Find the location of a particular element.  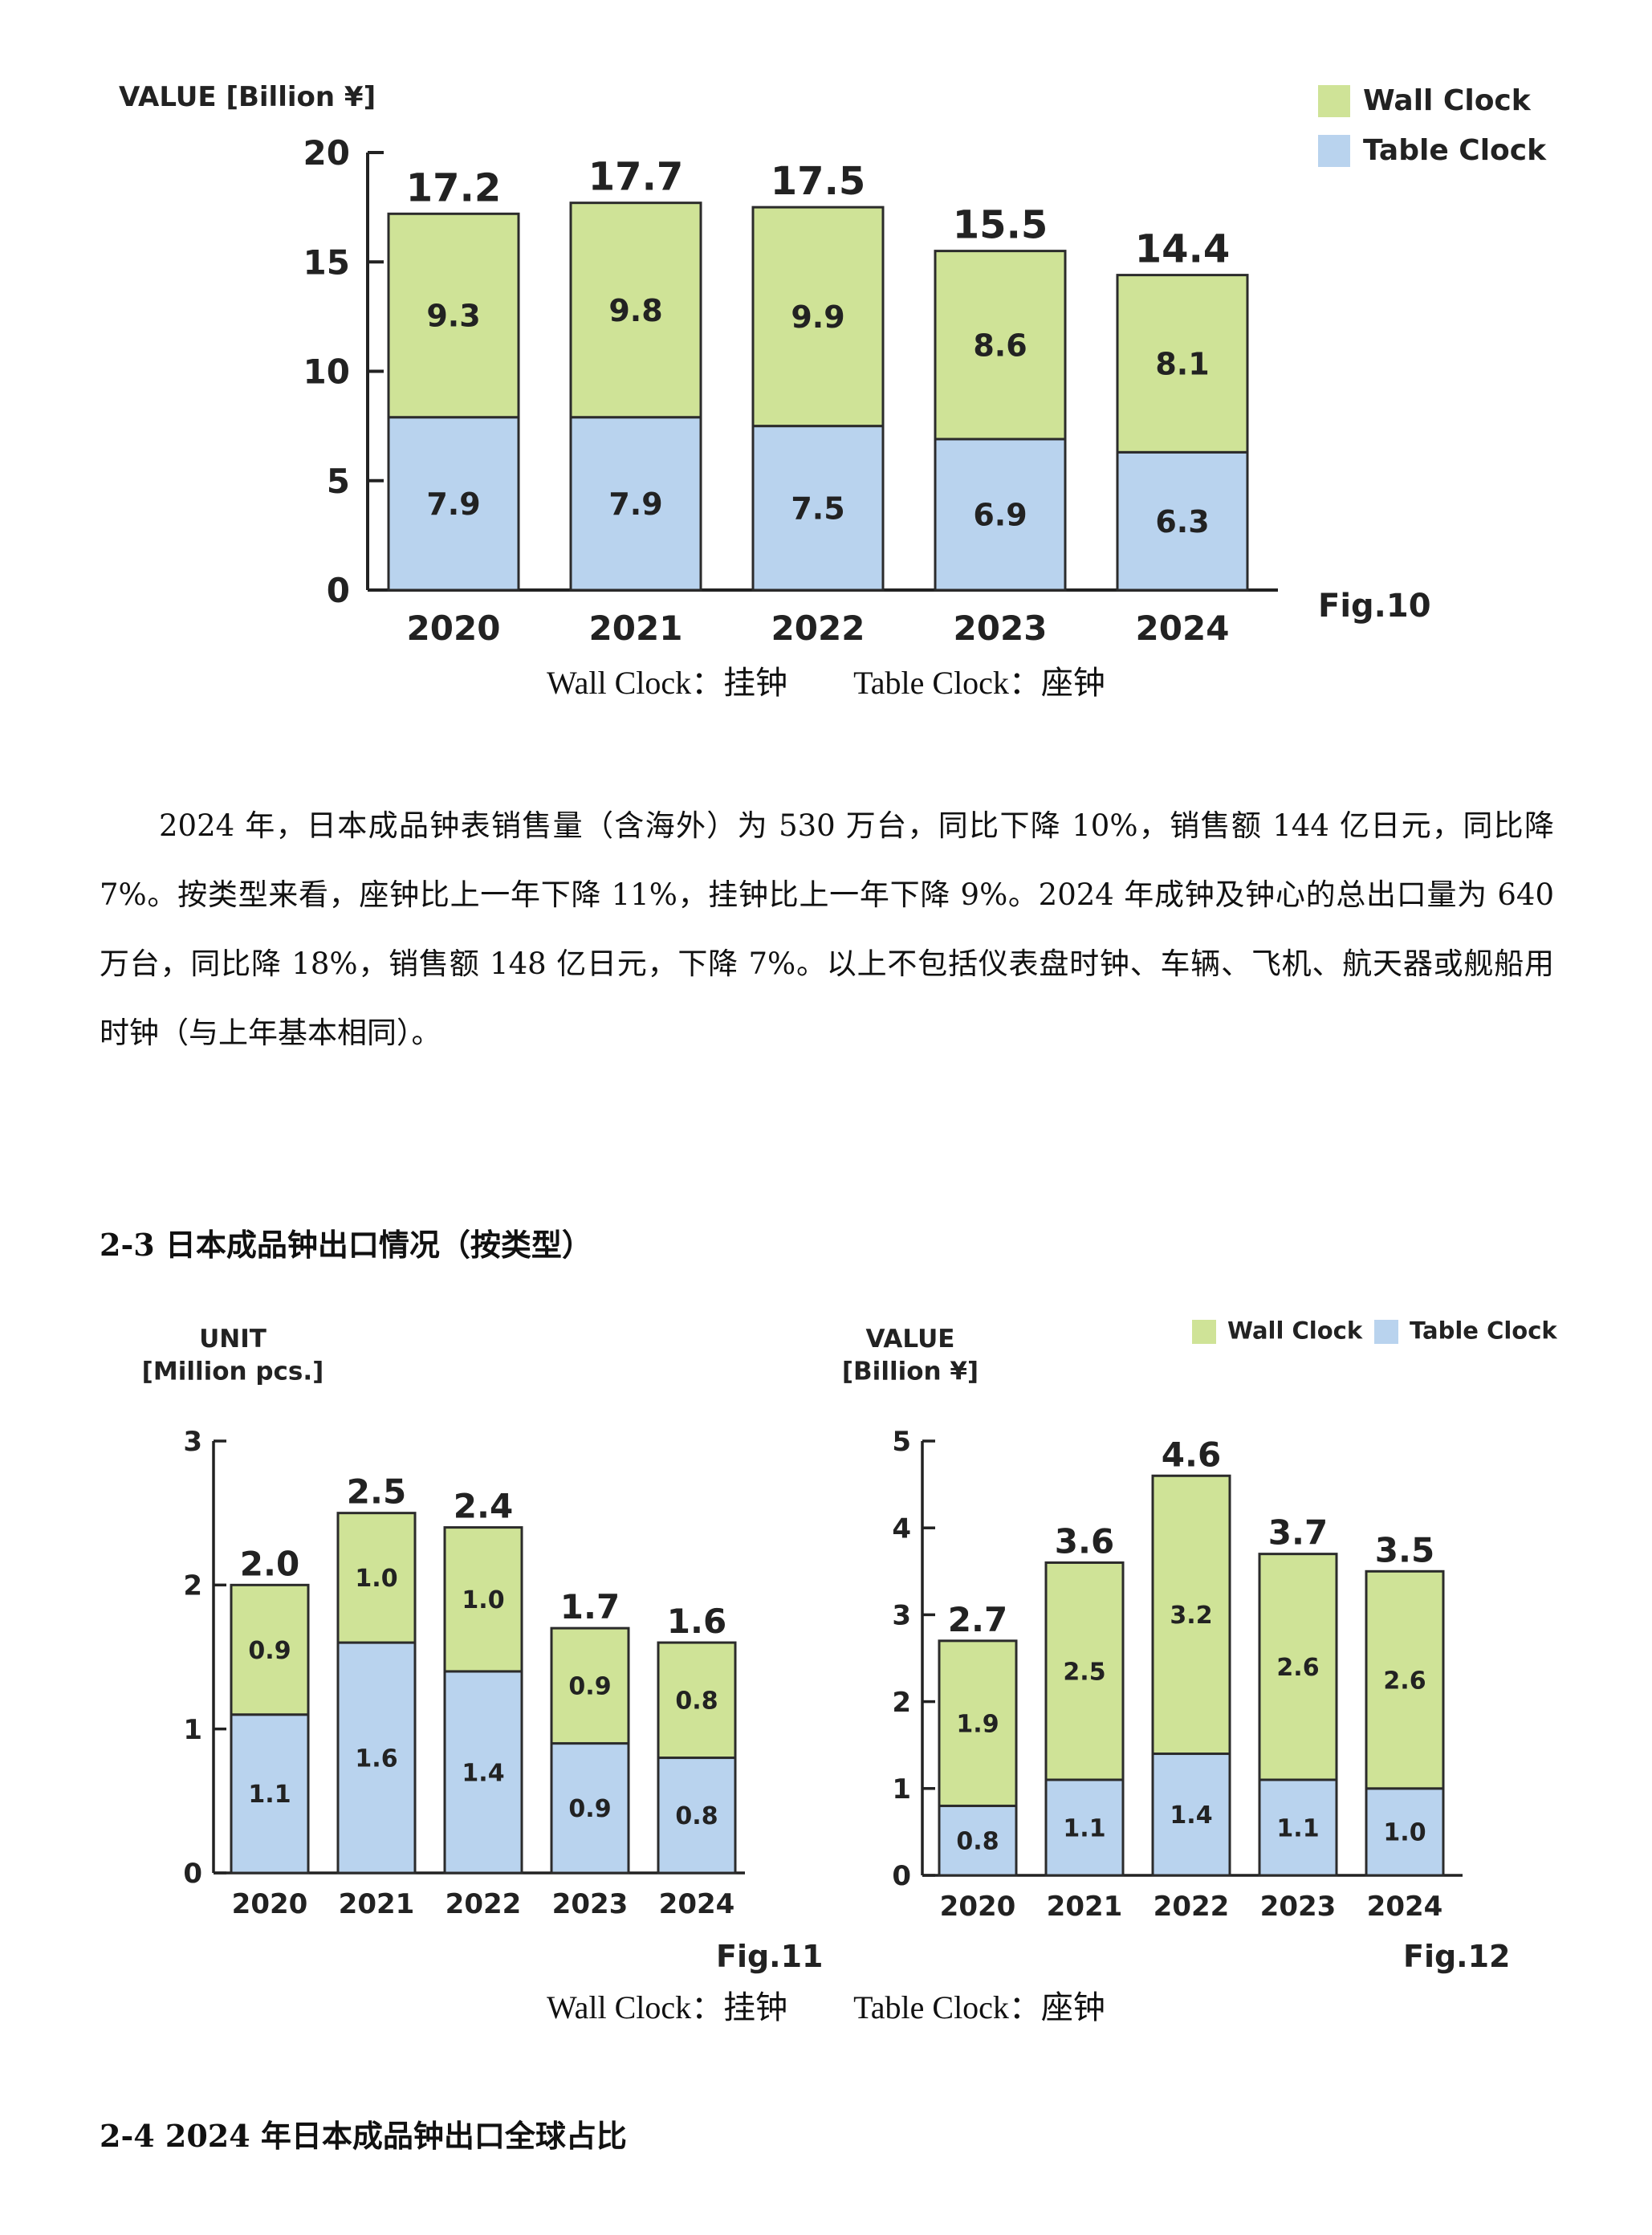

caption-fig10: Wall Clock：挂钟 Table Clock：座钟 is located at coordinates (826, 680).